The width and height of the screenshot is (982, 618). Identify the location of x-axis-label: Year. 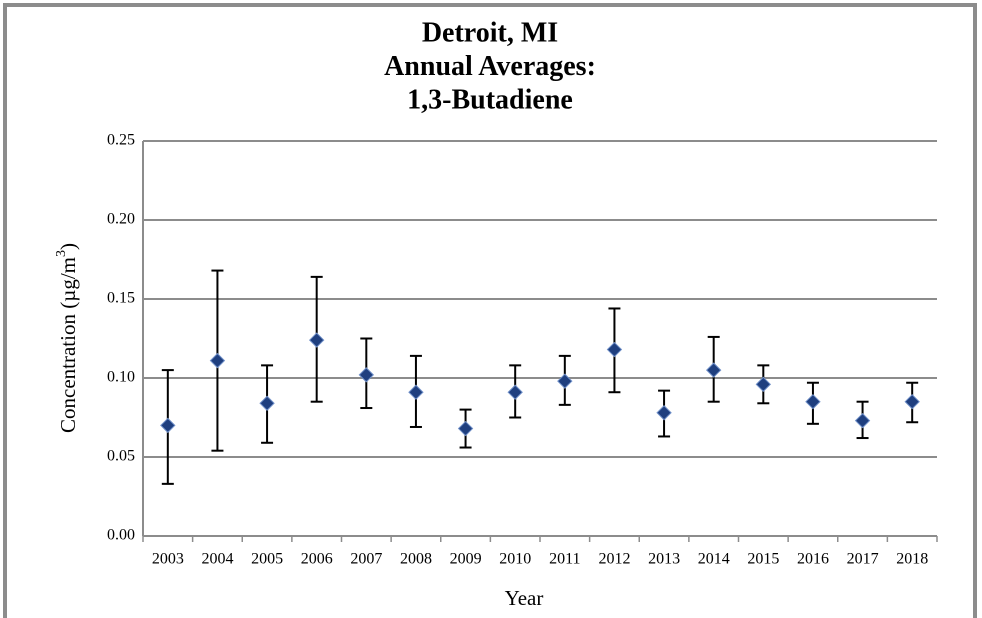
(524, 598).